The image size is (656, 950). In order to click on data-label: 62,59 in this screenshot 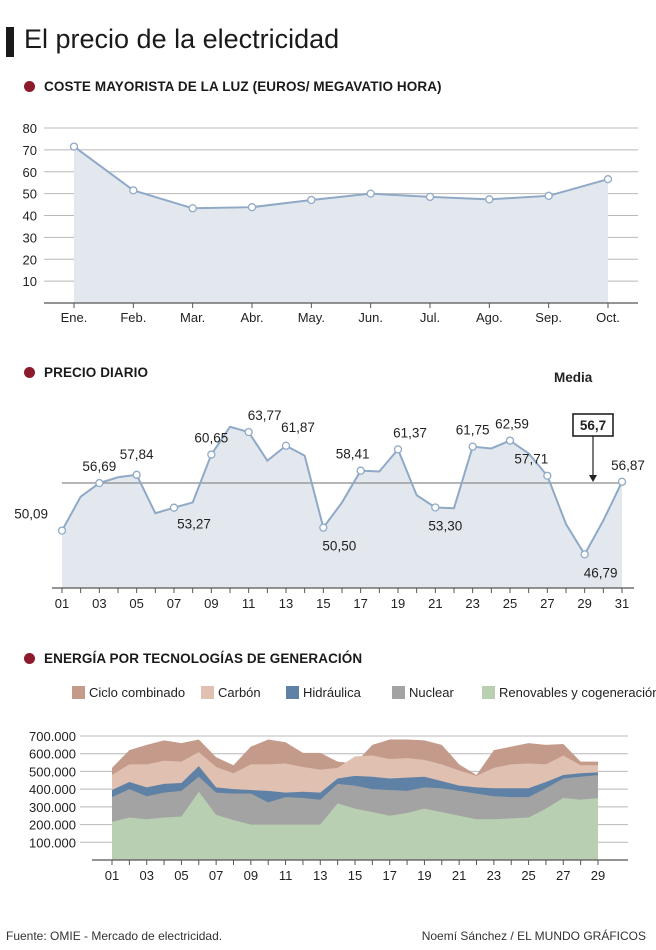, I will do `click(512, 424)`.